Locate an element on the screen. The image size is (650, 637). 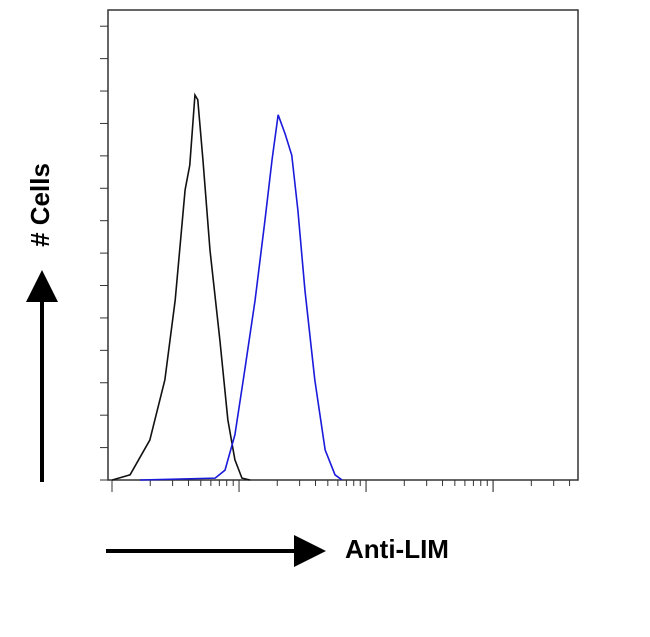
y-axis-label: # Cells is located at coordinates (40, 205).